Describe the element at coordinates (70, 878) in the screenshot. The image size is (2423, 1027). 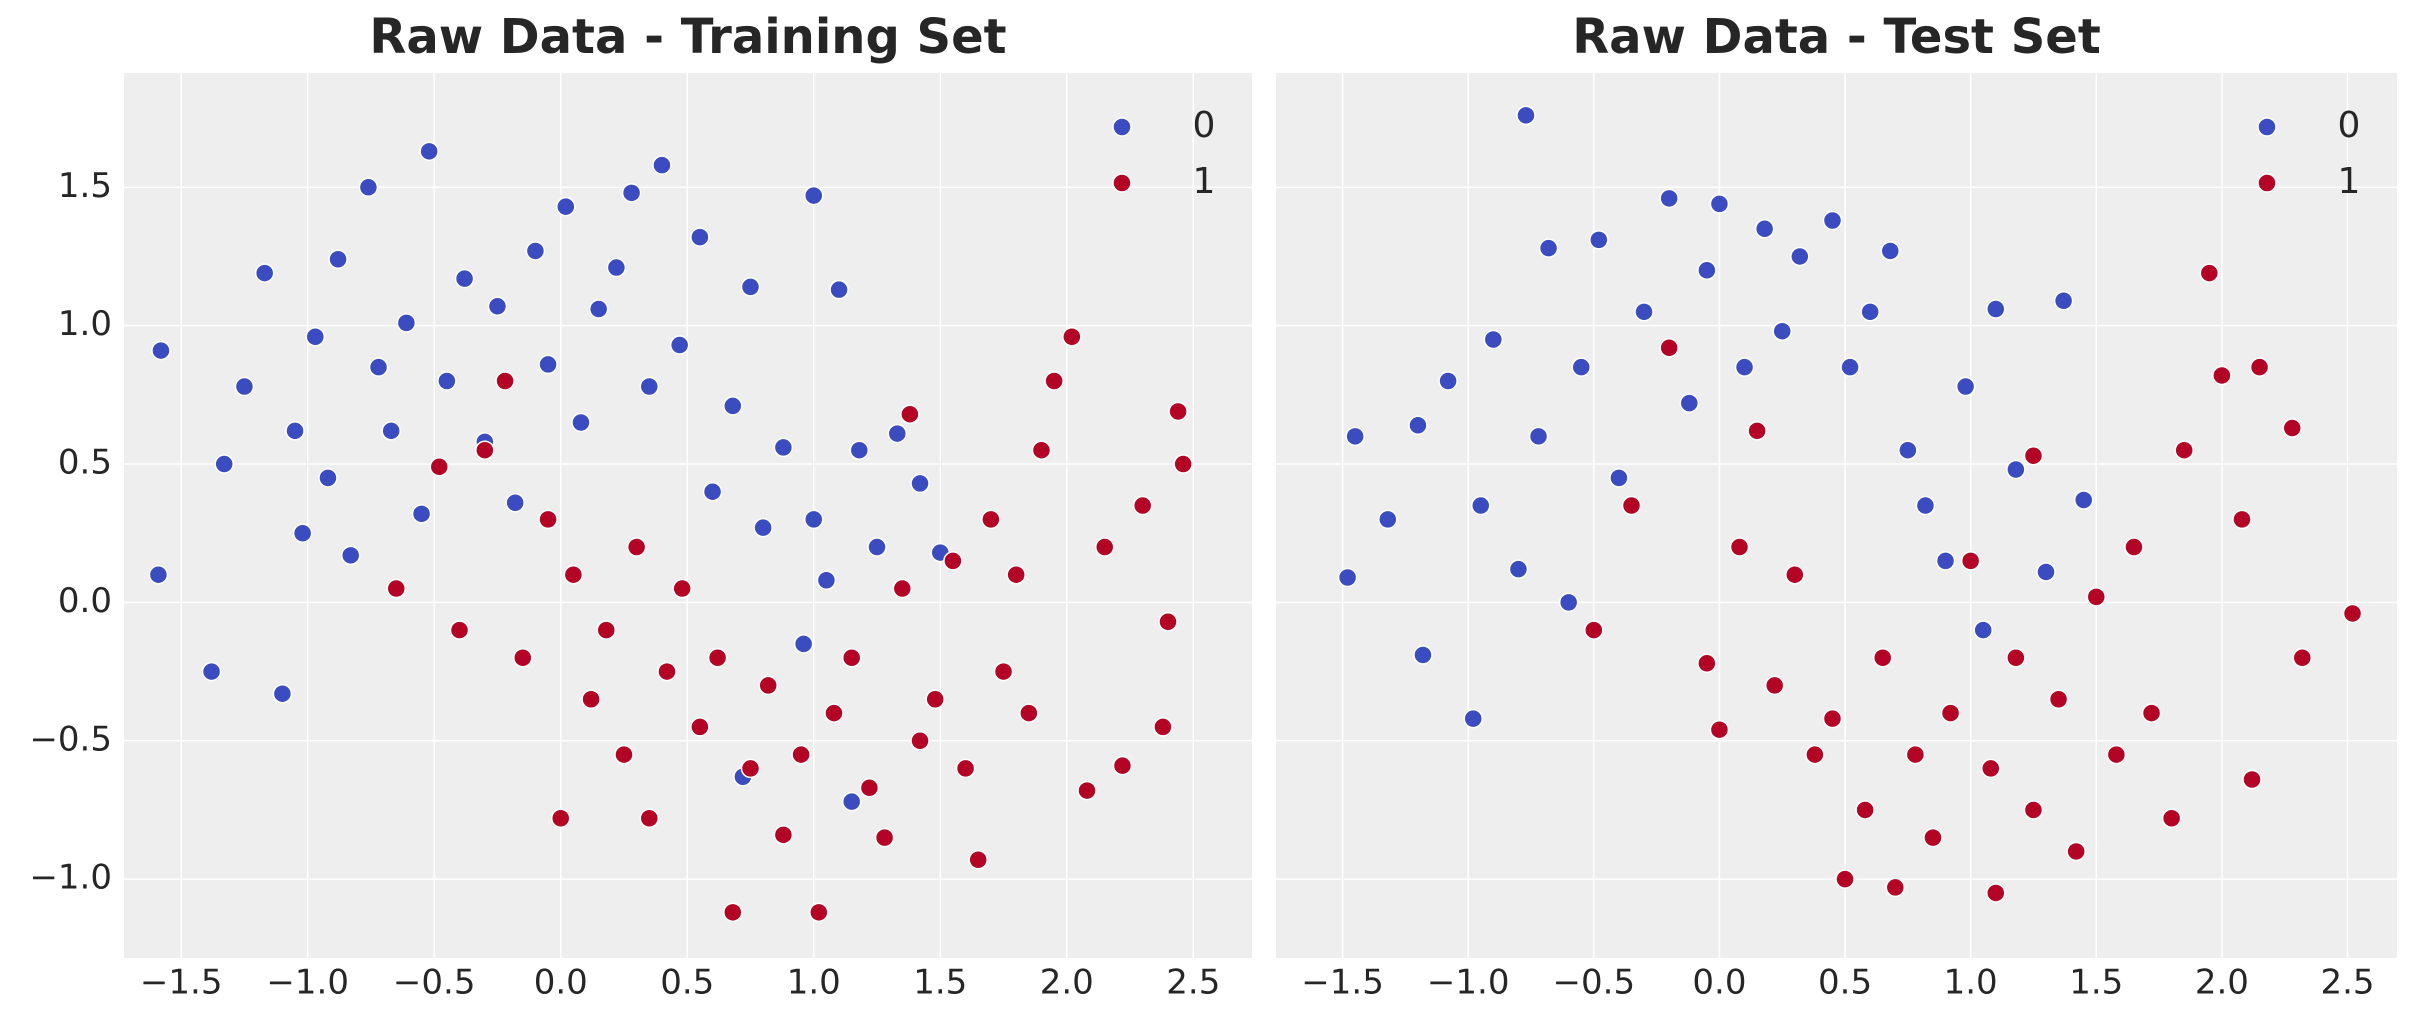
I see `y-tick-label: −1.0` at that location.